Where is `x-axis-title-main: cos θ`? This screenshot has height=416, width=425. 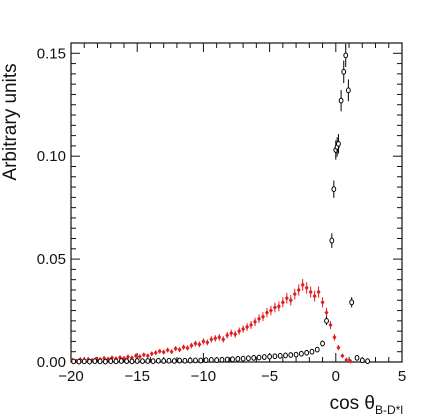 x-axis-title-main: cos θ is located at coordinates (352, 403).